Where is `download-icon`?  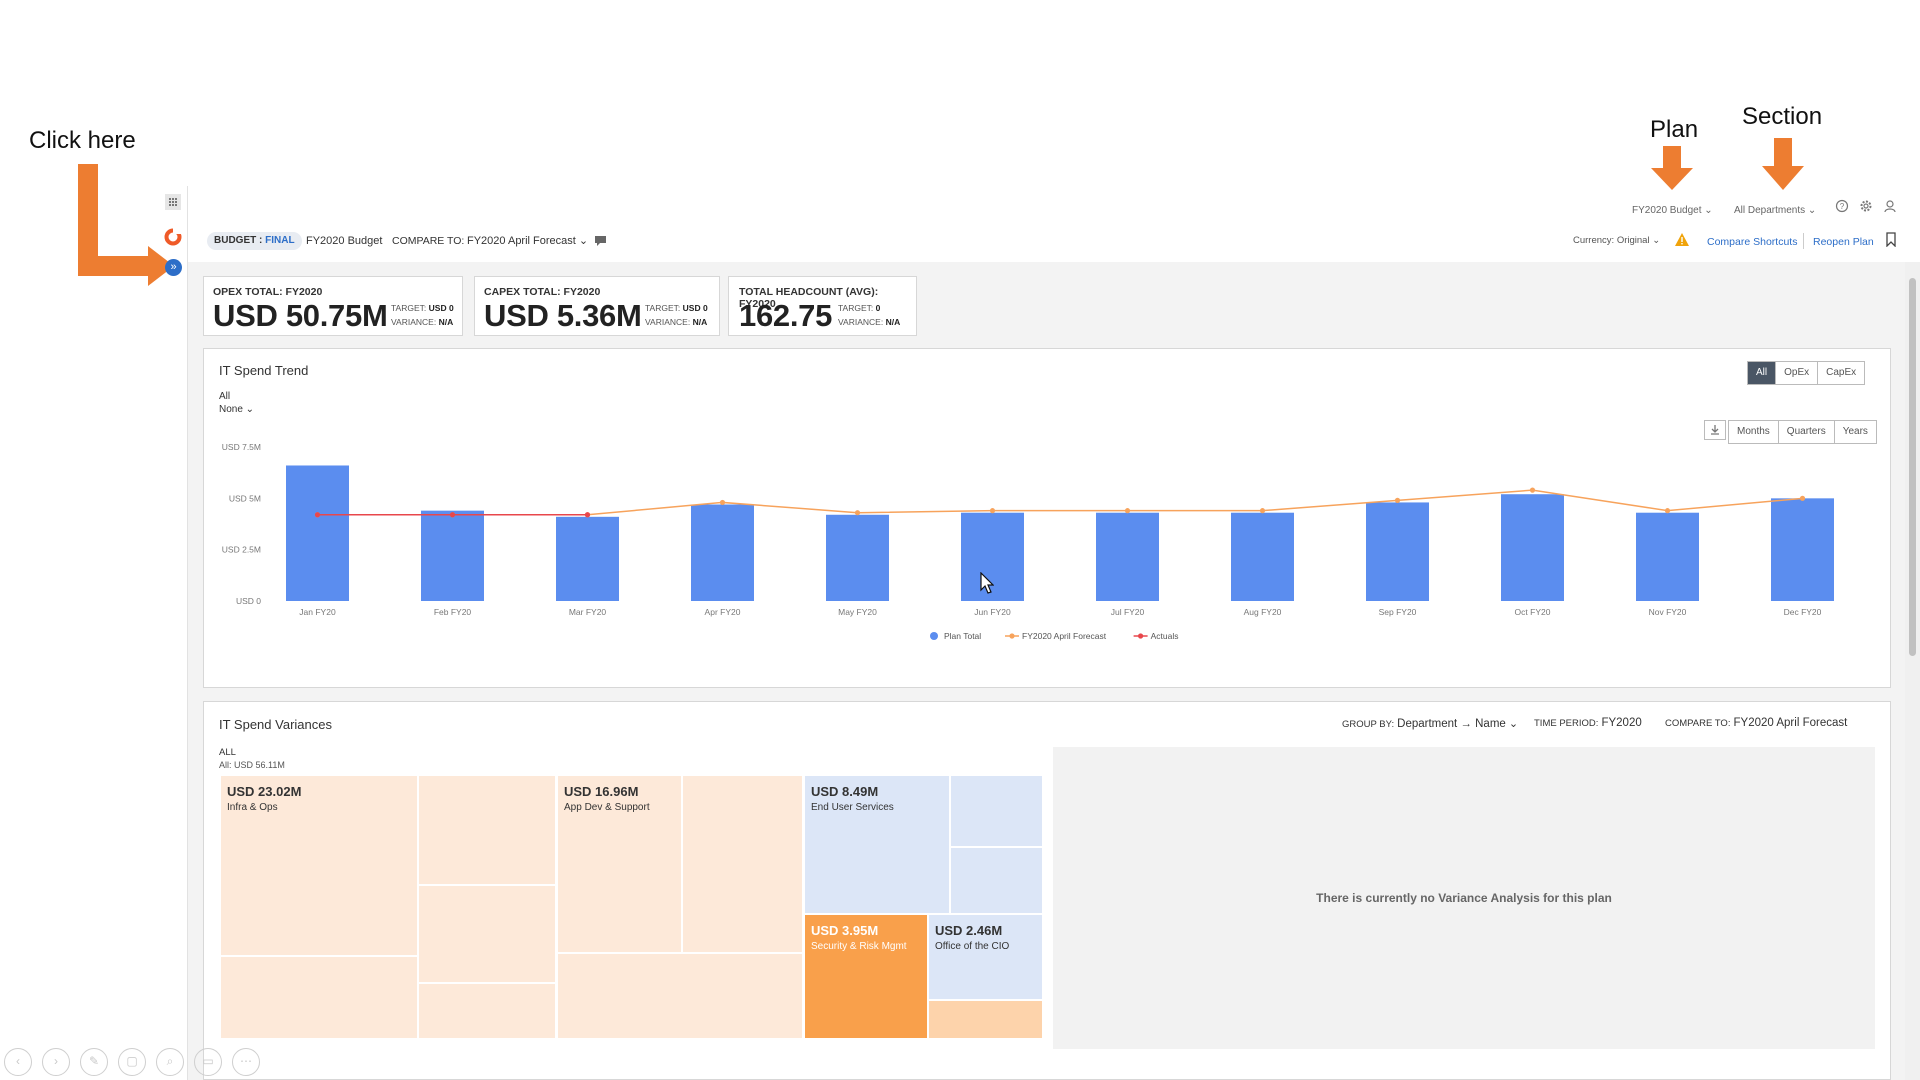
download-icon is located at coordinates (1715, 430).